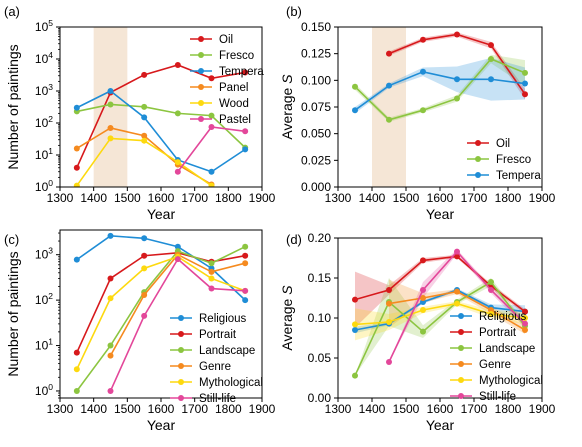  Describe the element at coordinates (50, 151) in the screenshot. I see `y-tick-exponent: 1` at that location.